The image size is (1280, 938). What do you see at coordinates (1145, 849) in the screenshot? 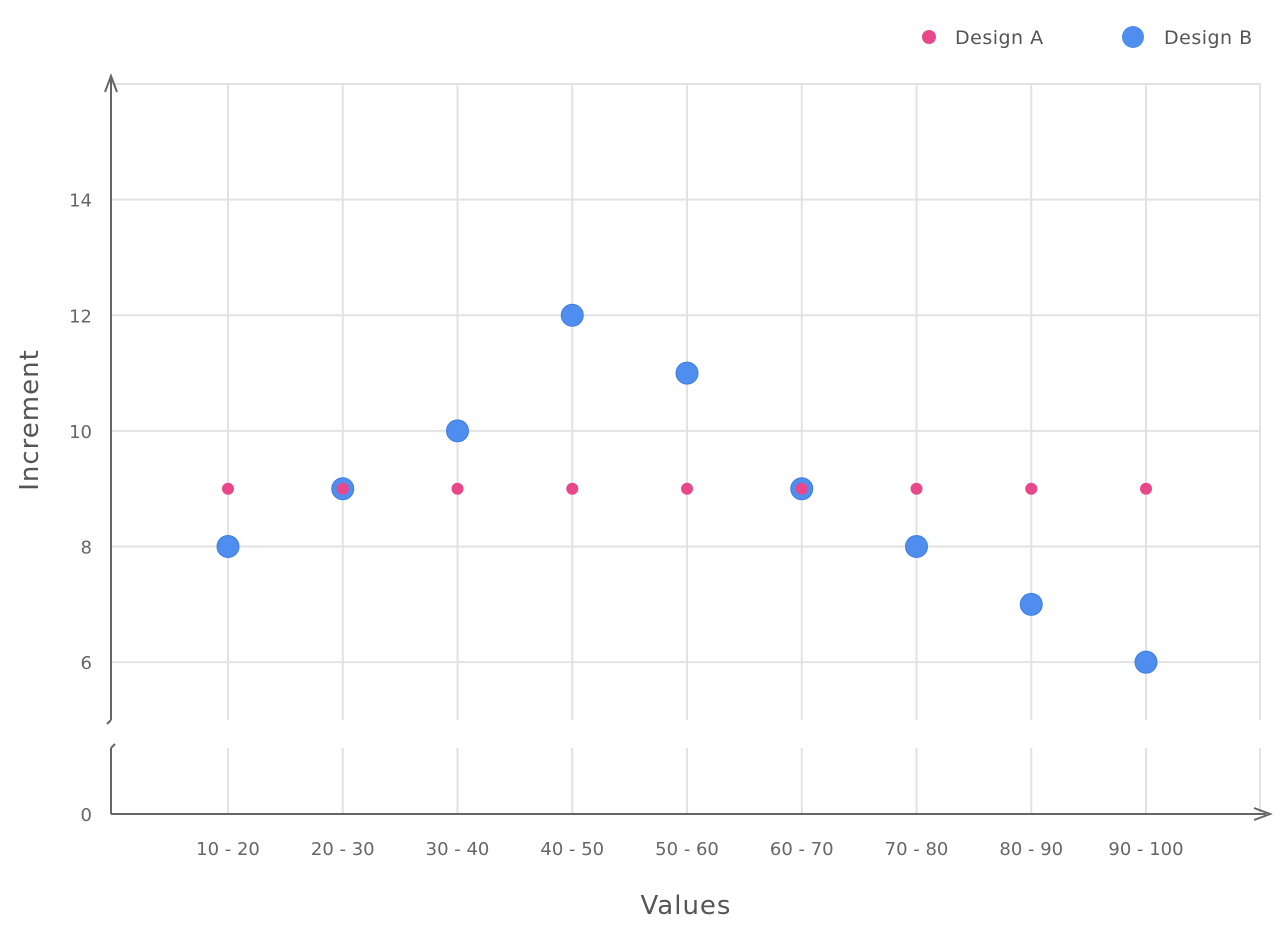
I see `x-tick-label: 90 - 100` at bounding box center [1145, 849].